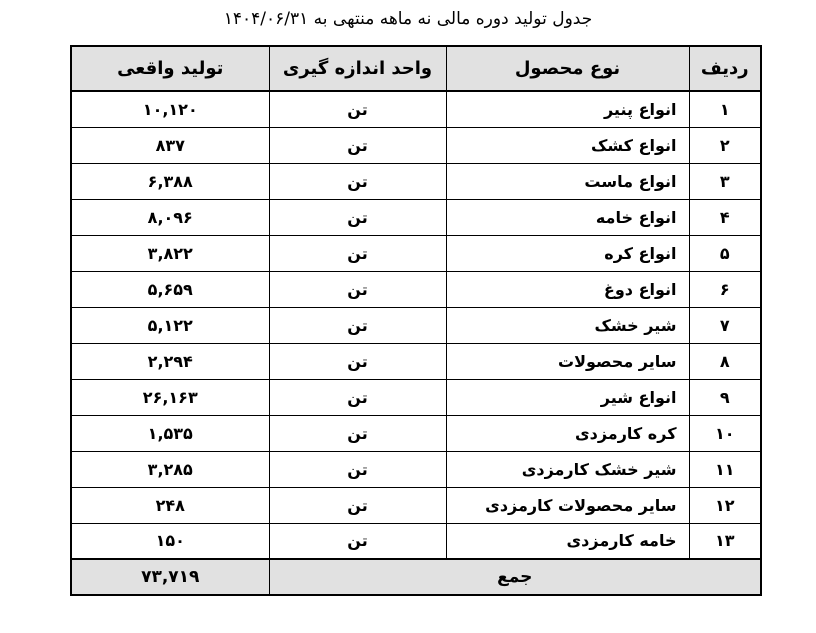 The width and height of the screenshot is (816, 633). I want to click on production-value-cell: ۵,۶۵۹, so click(170, 289).